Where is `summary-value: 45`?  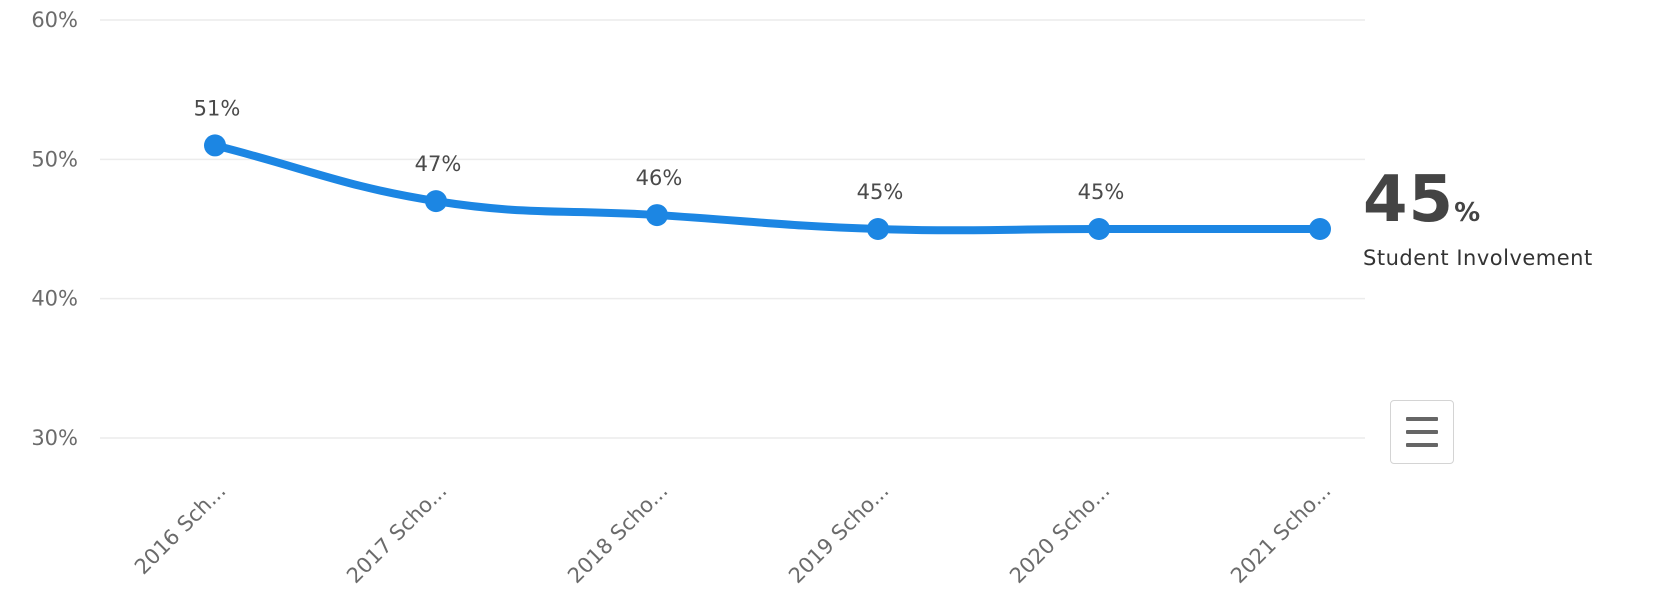
summary-value: 45 is located at coordinates (1409, 200).